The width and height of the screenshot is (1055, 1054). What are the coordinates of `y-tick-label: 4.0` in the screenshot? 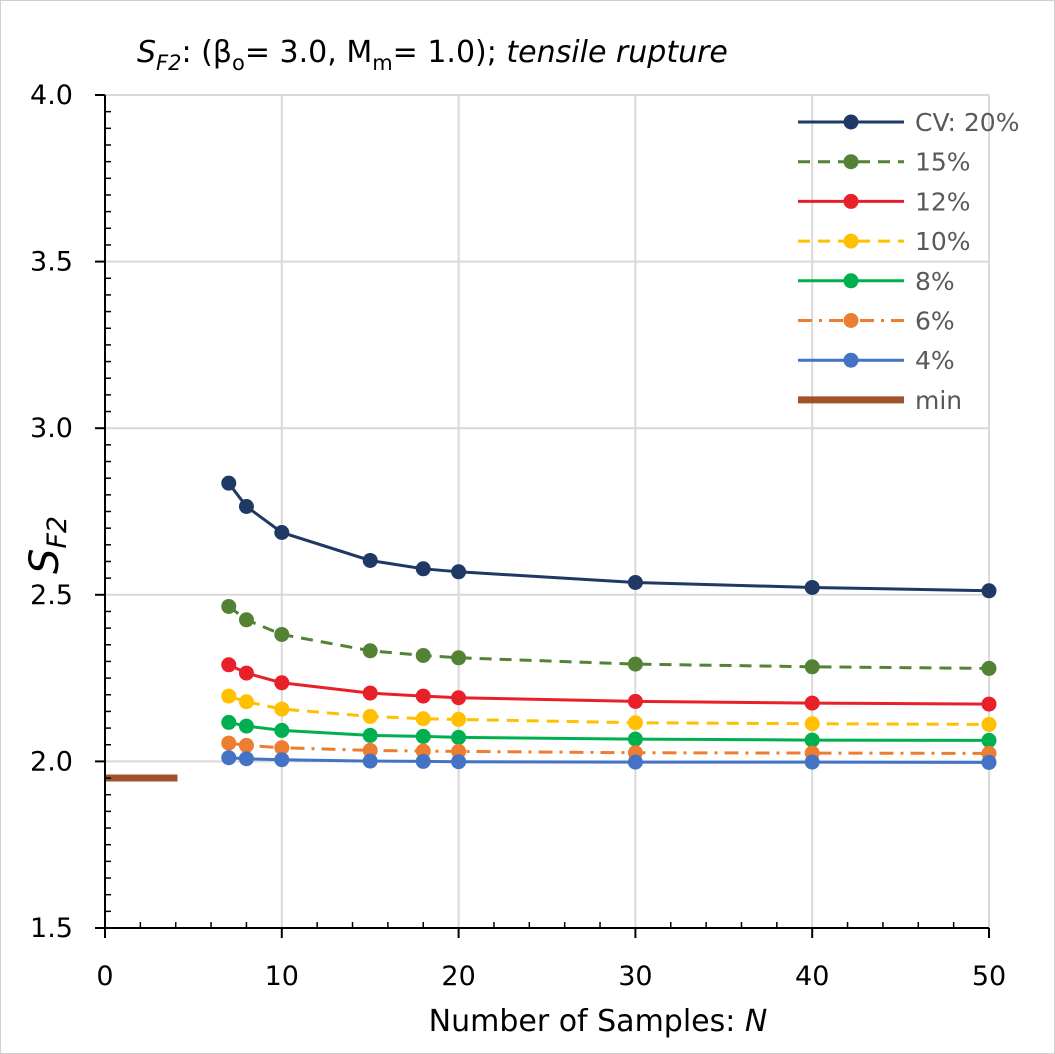 It's located at (51, 95).